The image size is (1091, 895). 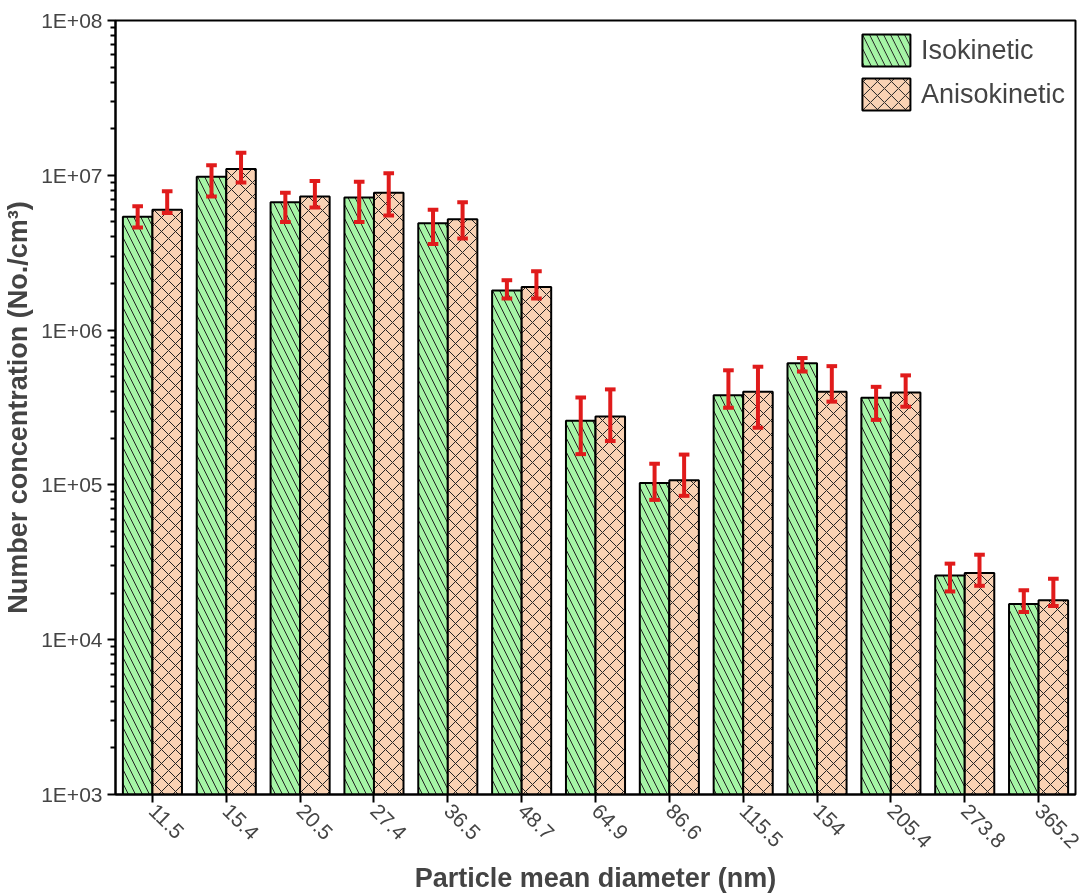 I want to click on x-tick-label: 36.5, so click(x=463, y=822).